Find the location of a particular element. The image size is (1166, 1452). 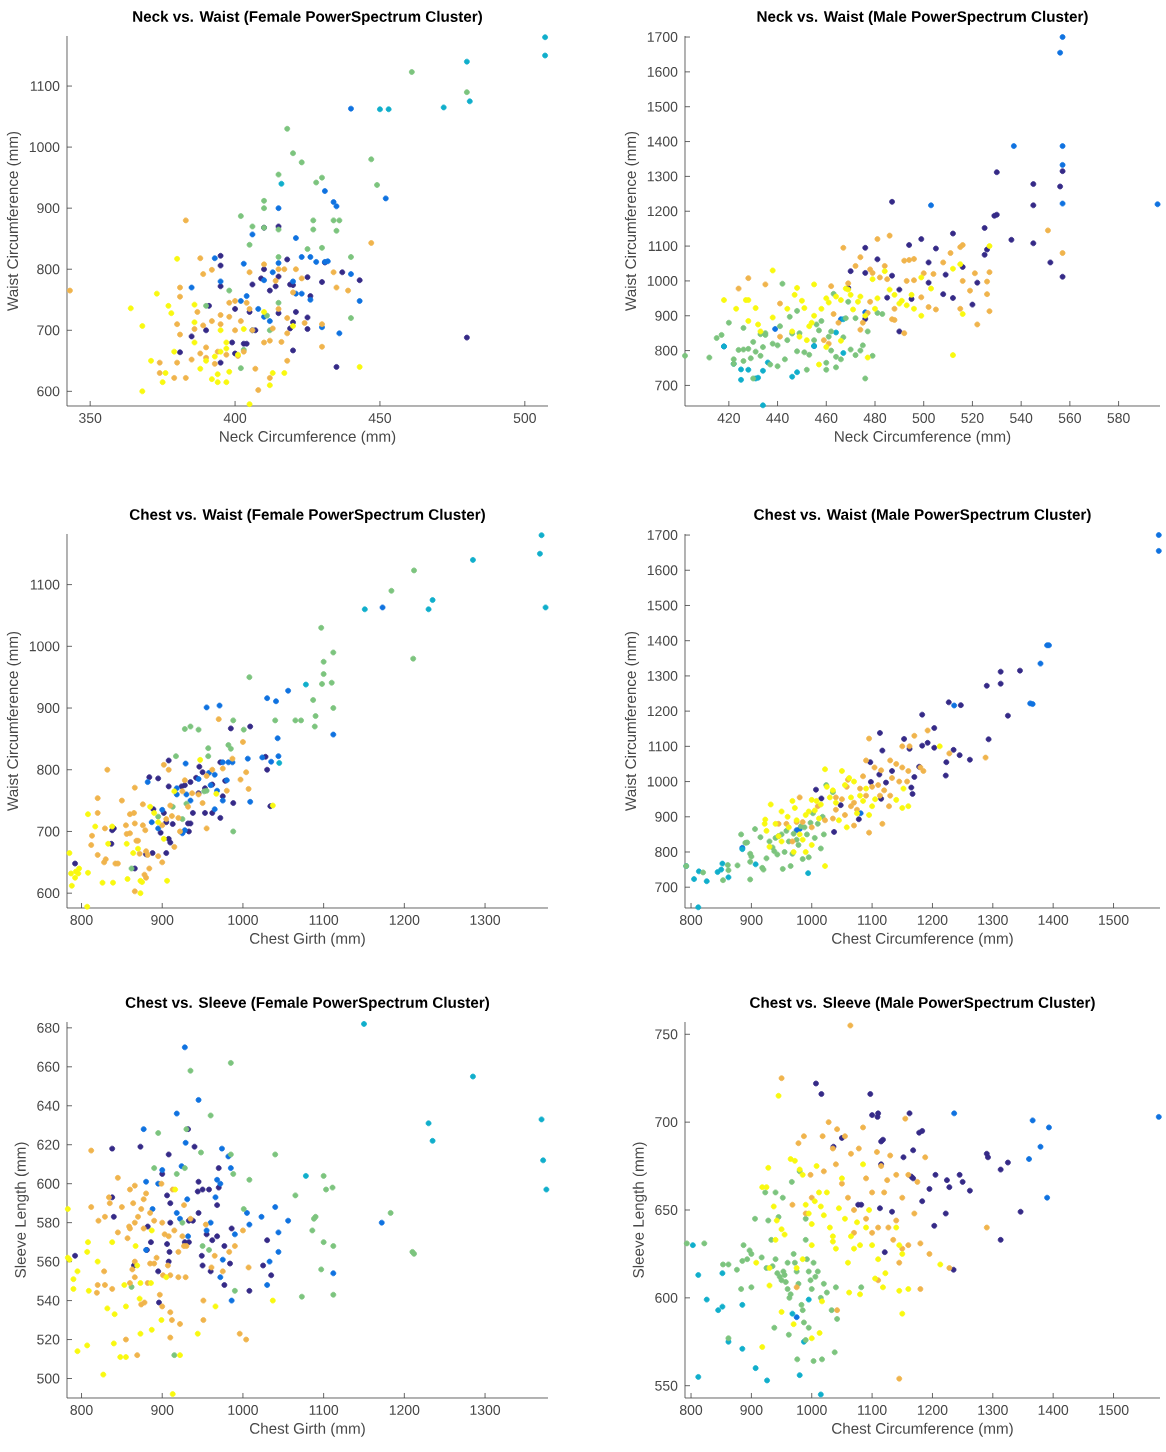

y-tick-label: 580 is located at coordinates (48, 1222).